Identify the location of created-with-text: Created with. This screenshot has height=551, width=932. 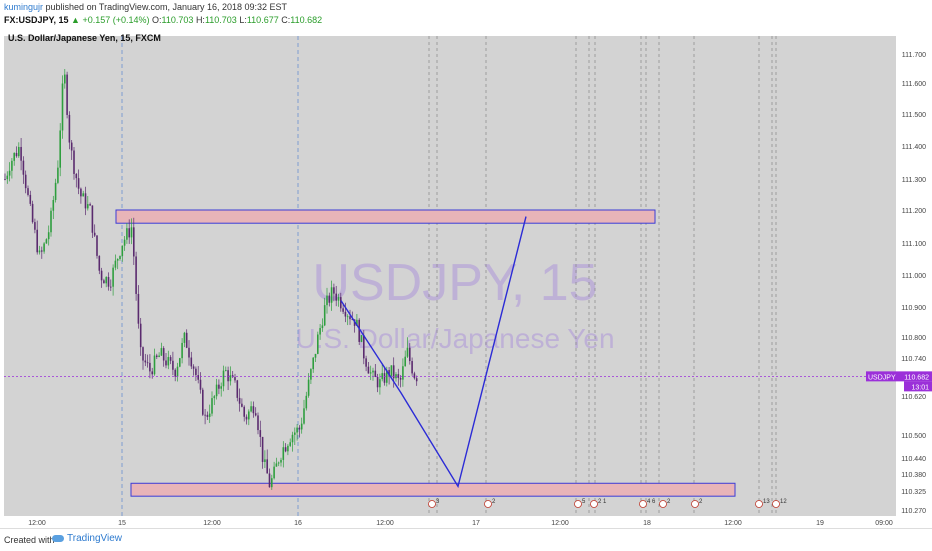
(29, 540).